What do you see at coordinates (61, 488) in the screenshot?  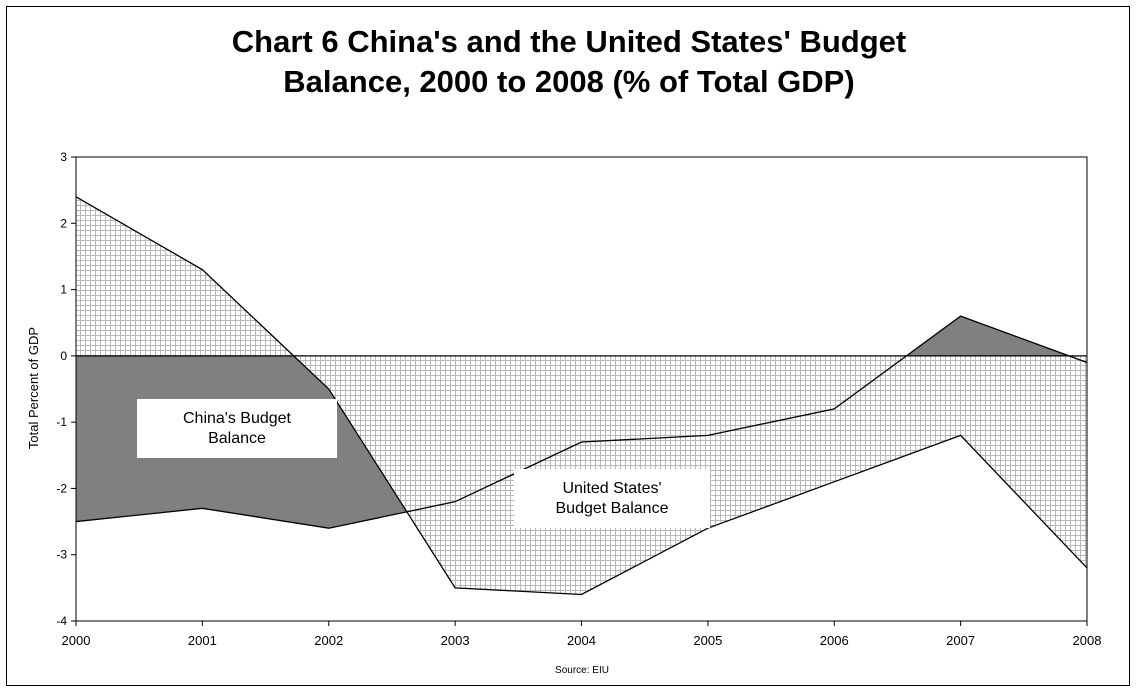 I see `y-tick-label: -2` at bounding box center [61, 488].